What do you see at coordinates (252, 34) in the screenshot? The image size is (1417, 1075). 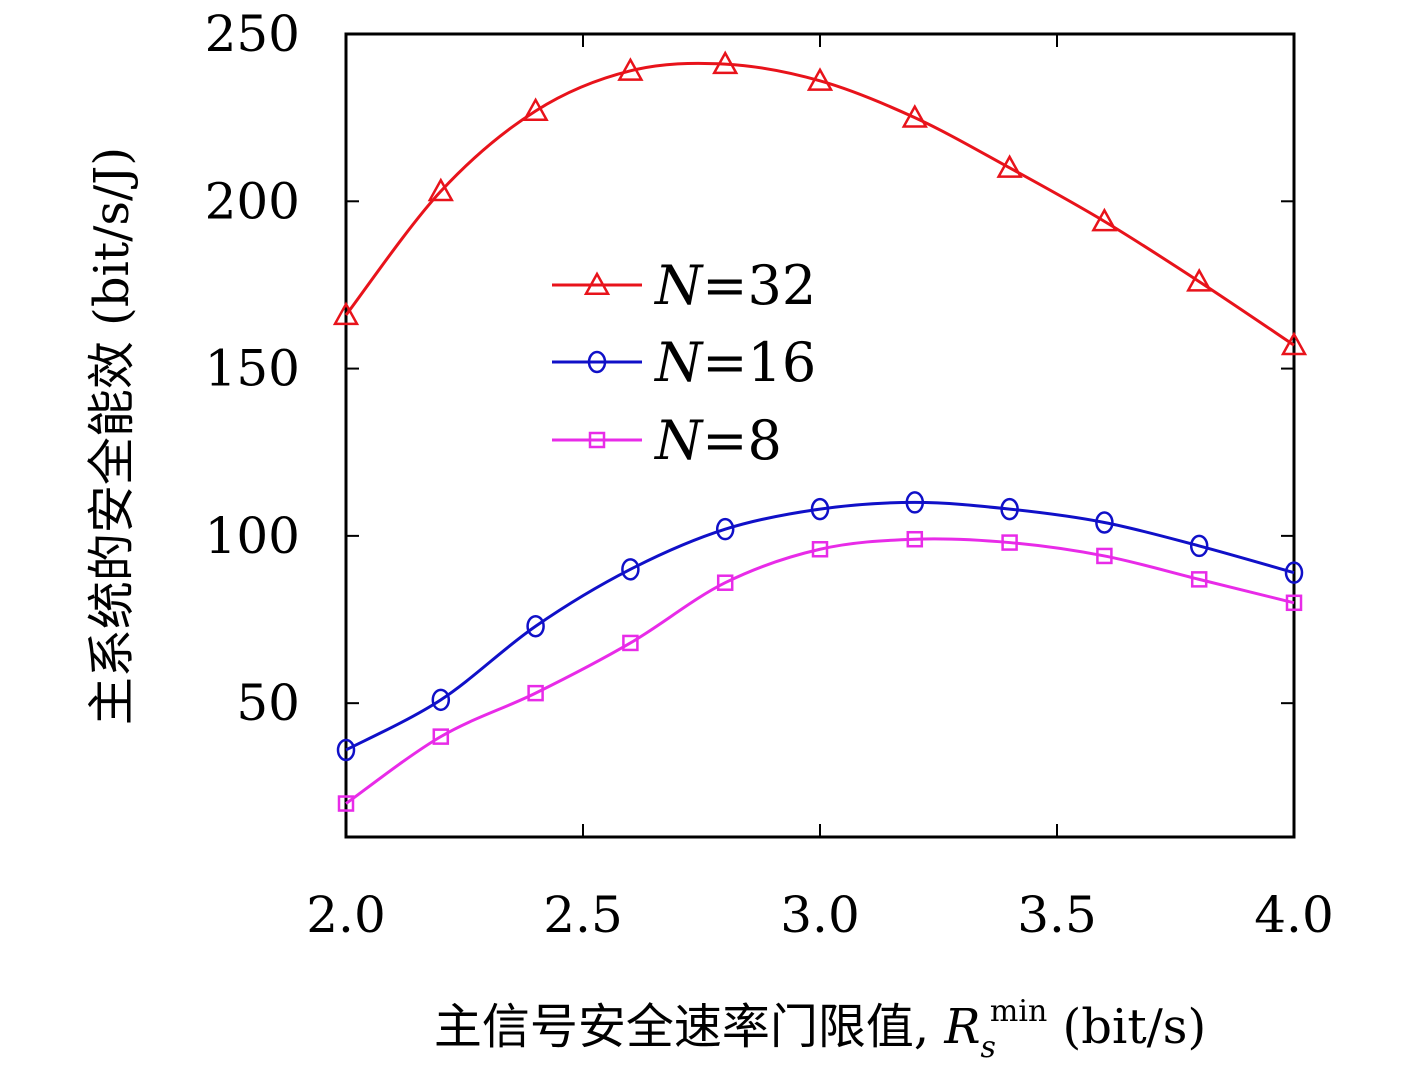 I see `y-tick-label: 250` at bounding box center [252, 34].